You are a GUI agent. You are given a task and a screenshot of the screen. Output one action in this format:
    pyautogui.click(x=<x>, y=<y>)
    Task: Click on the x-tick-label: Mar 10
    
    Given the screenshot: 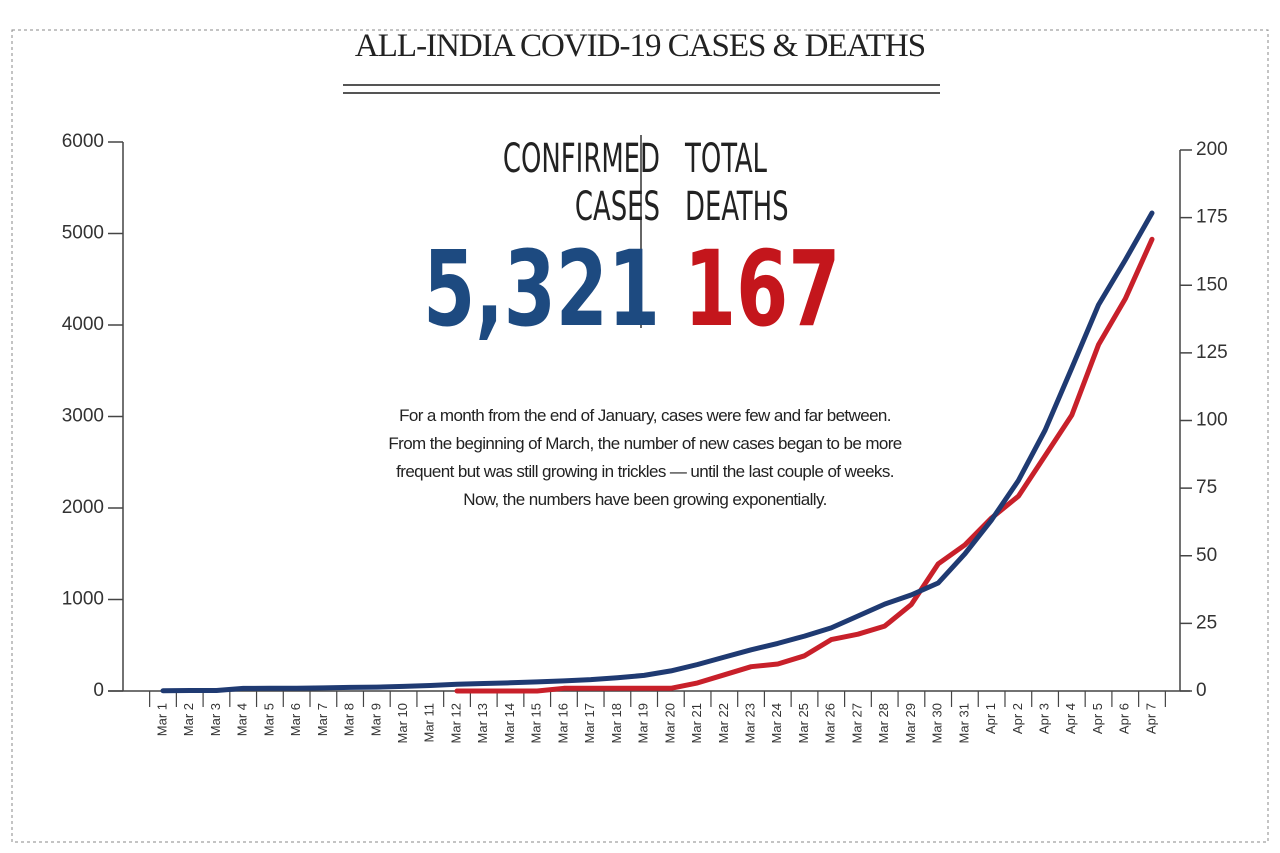 What is the action you would take?
    pyautogui.click(x=402, y=723)
    